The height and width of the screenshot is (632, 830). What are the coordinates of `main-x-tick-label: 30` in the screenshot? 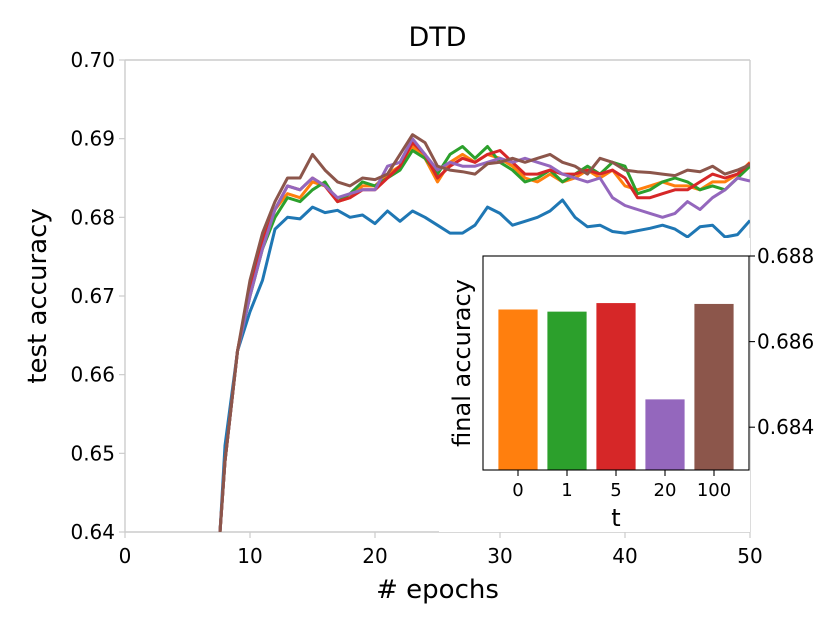 It's located at (499, 556).